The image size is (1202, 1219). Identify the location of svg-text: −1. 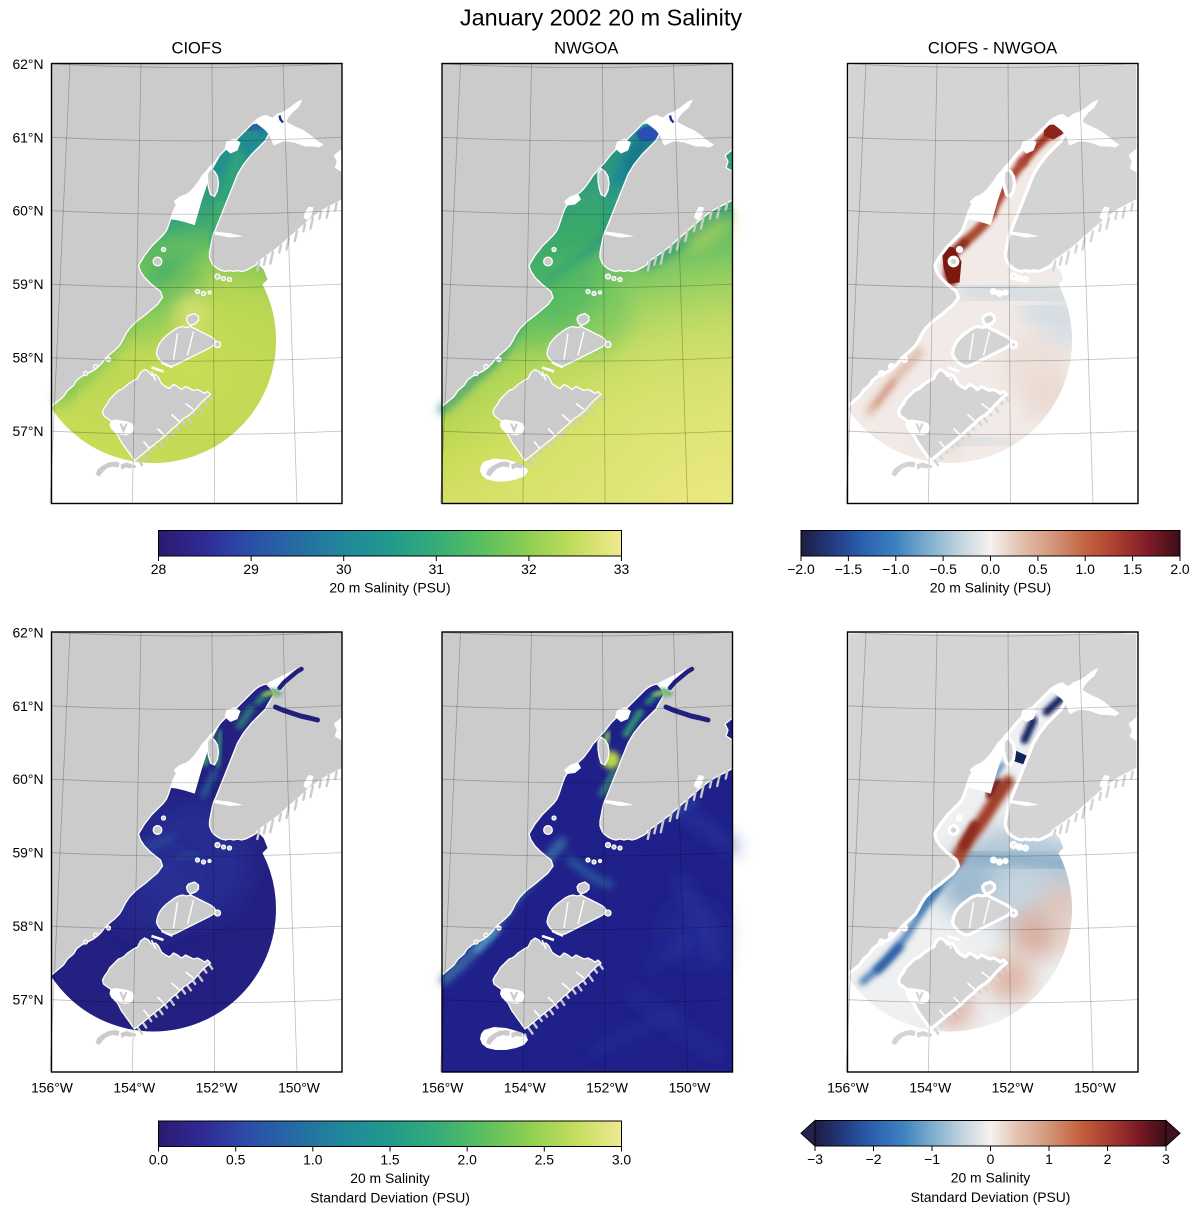
(932, 1159).